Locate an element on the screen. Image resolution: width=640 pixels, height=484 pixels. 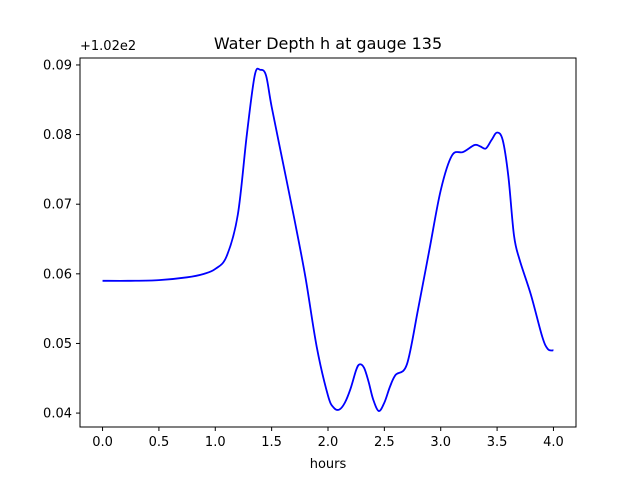
x-tick-label: 1.5 is located at coordinates (271, 442).